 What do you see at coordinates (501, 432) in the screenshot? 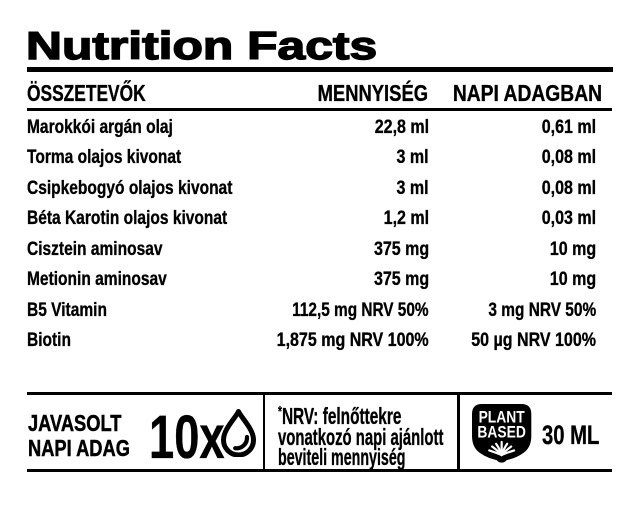
I see `svg-text: BASED` at bounding box center [501, 432].